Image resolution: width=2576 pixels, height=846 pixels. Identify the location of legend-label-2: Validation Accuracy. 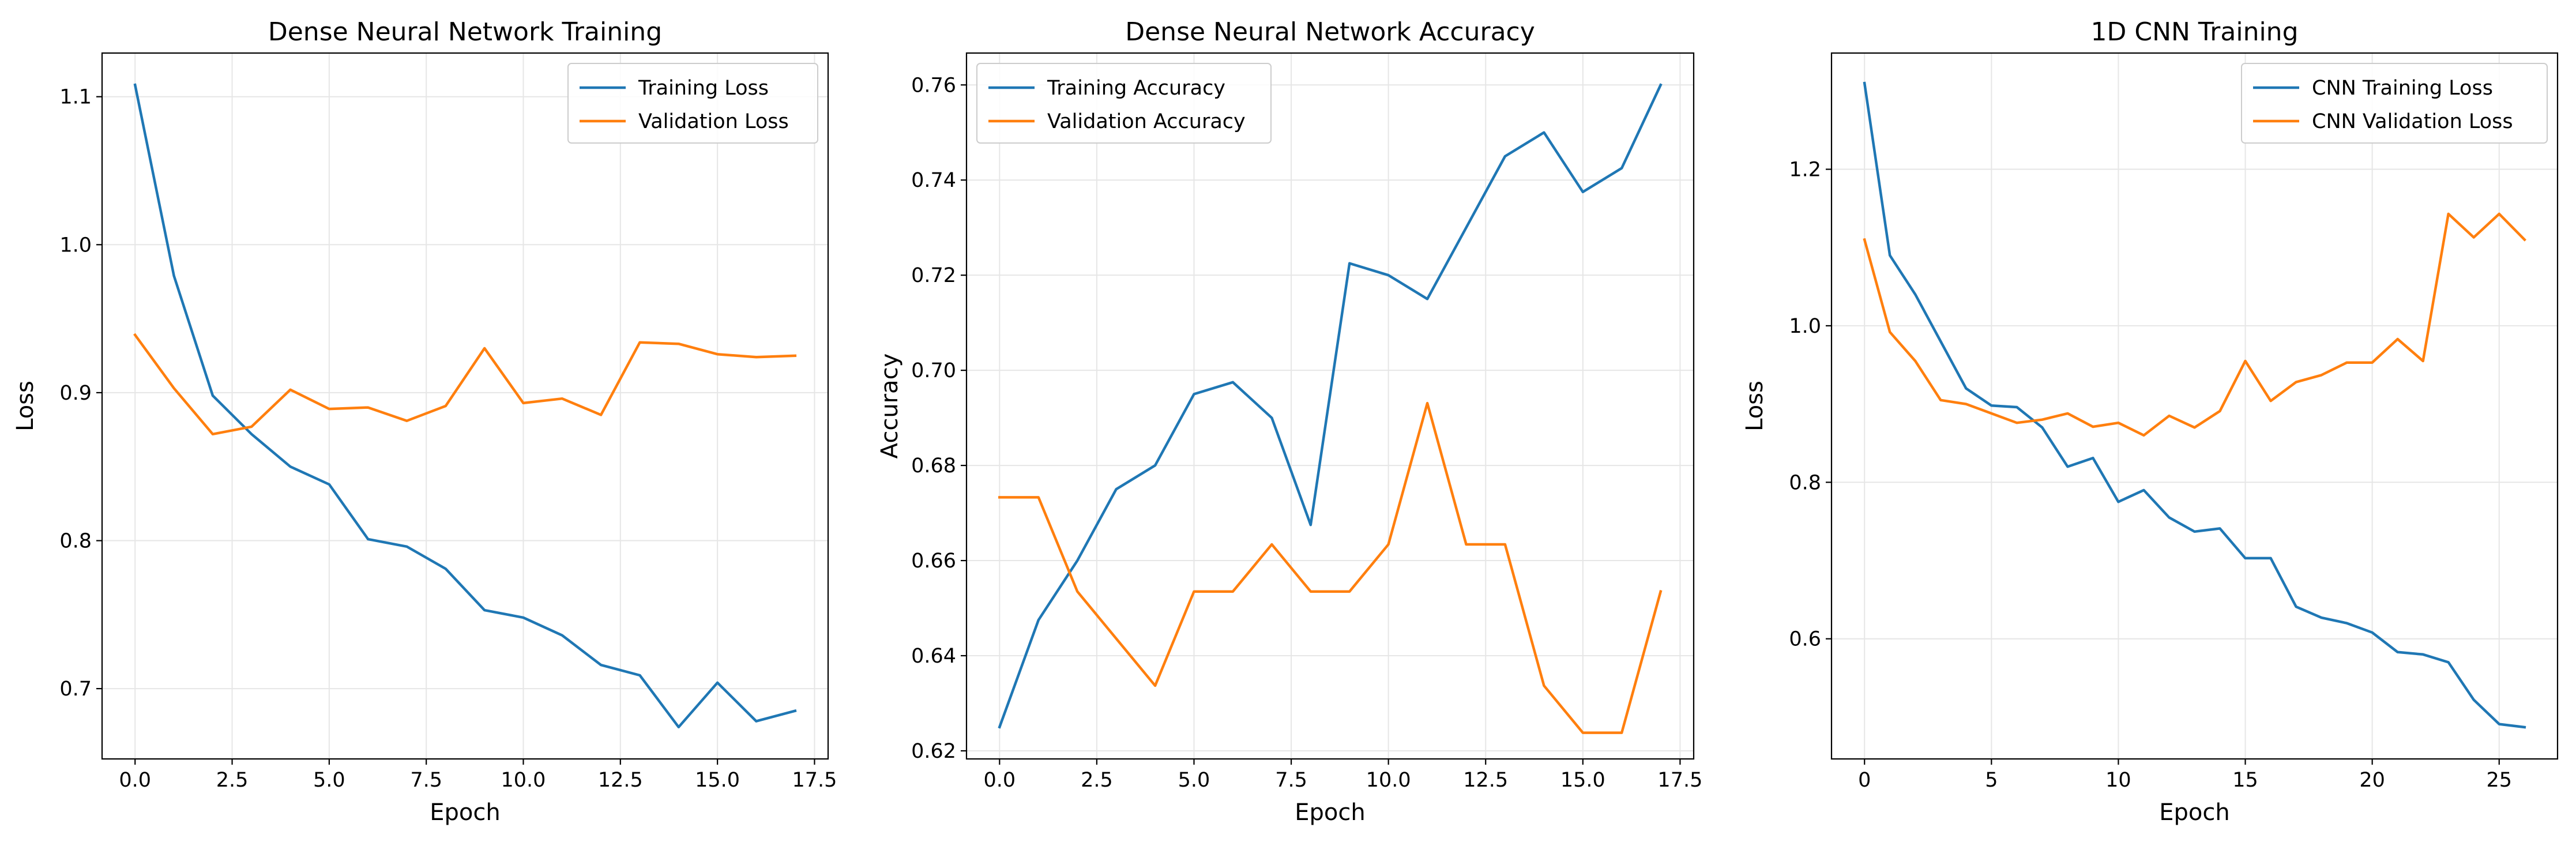
(1146, 121).